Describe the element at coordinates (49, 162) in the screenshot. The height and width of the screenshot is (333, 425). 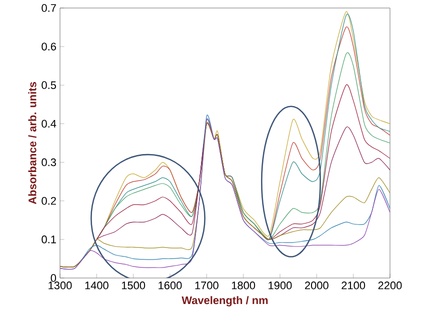
I see `y-tick-label: 0.3` at that location.